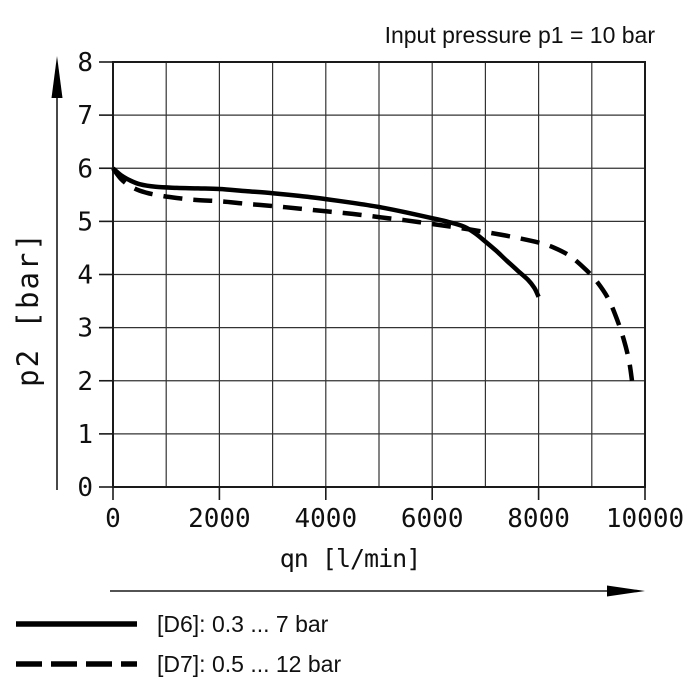  Describe the element at coordinates (249, 663) in the screenshot. I see `legend-label-d7: [D7]: 0.5 ... 12 bar` at that location.